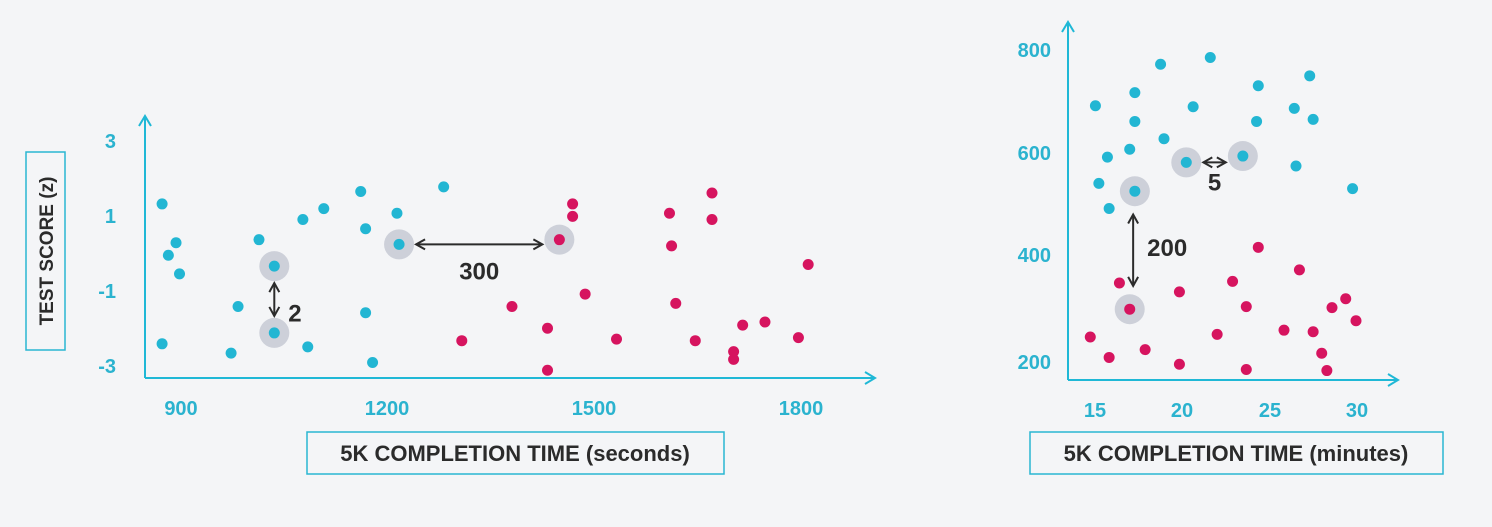  What do you see at coordinates (1223, 214) in the screenshot?
I see `data-points` at bounding box center [1223, 214].